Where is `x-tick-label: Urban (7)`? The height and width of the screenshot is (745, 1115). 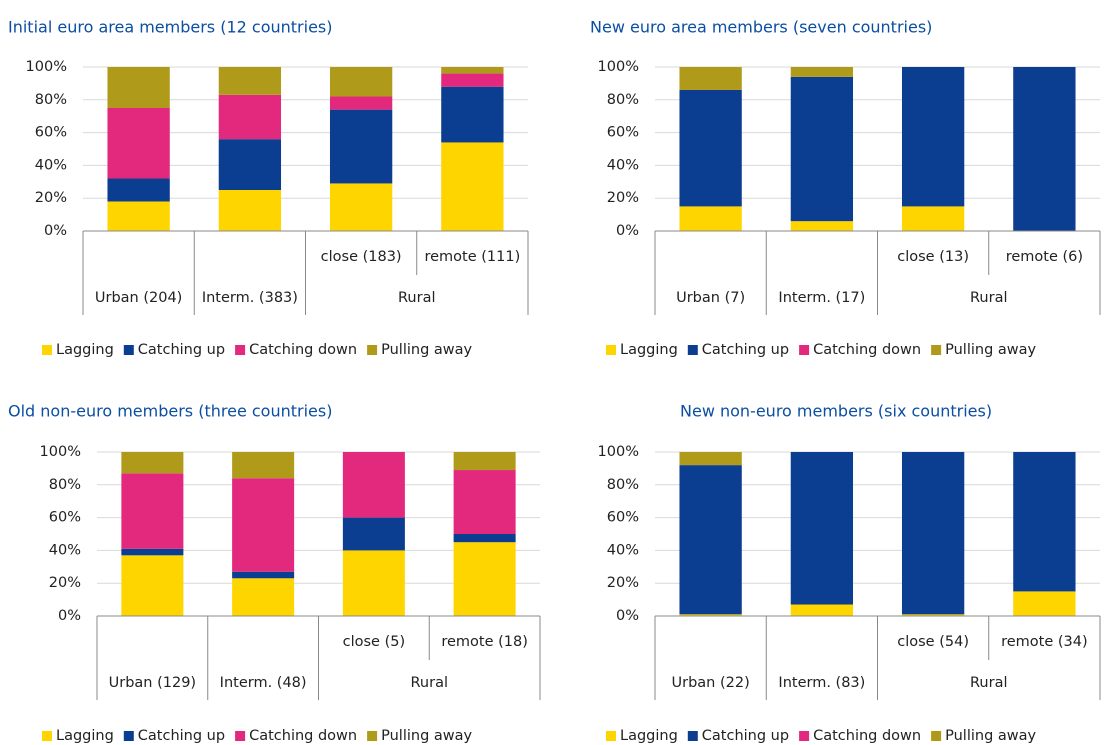
x-tick-label: Urban (7) is located at coordinates (710, 298).